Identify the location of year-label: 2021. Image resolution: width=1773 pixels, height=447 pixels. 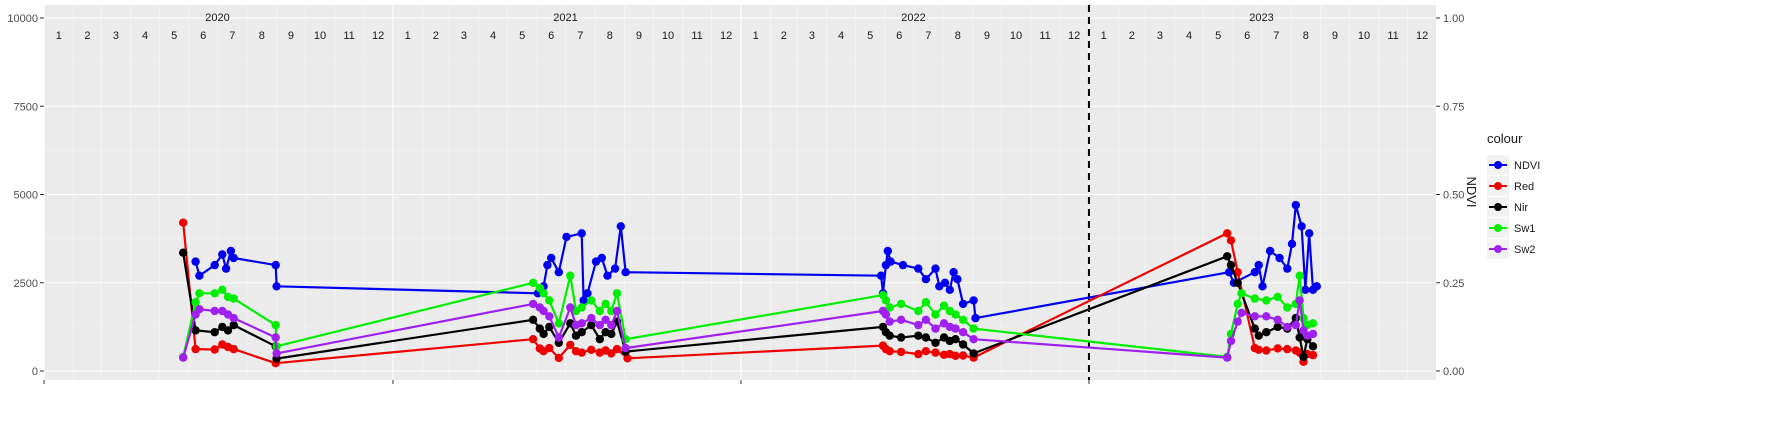
(565, 18).